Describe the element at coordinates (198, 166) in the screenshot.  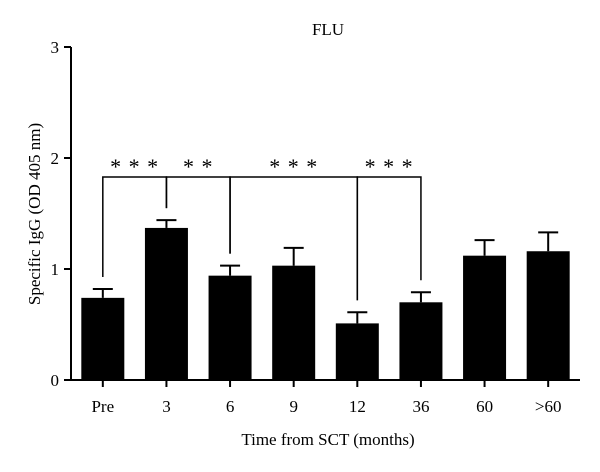
I see `significance-label: * *` at that location.